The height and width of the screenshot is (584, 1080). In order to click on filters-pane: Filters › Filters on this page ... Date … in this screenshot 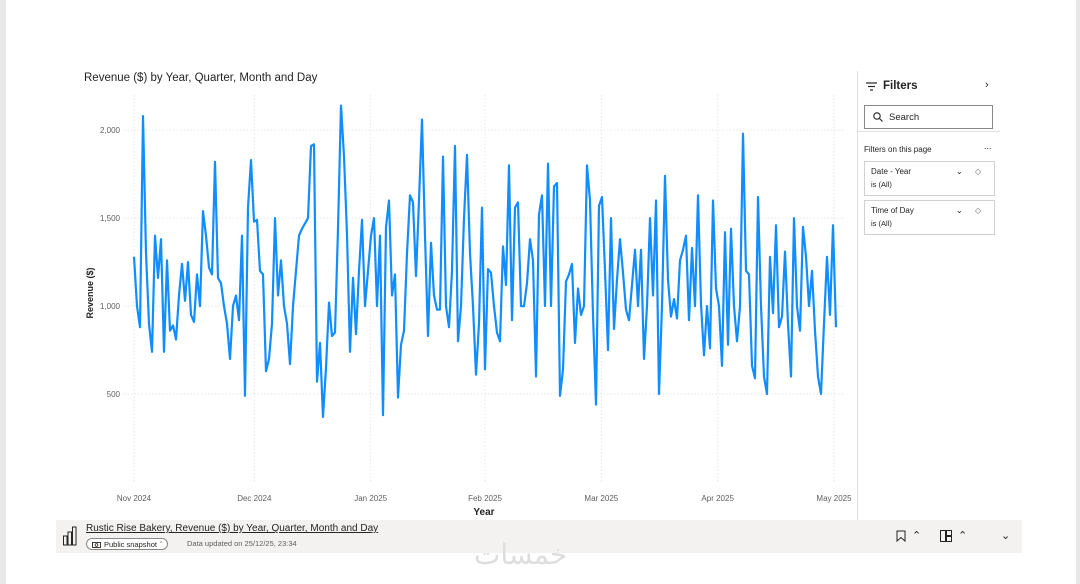, I will do `click(928, 296)`.